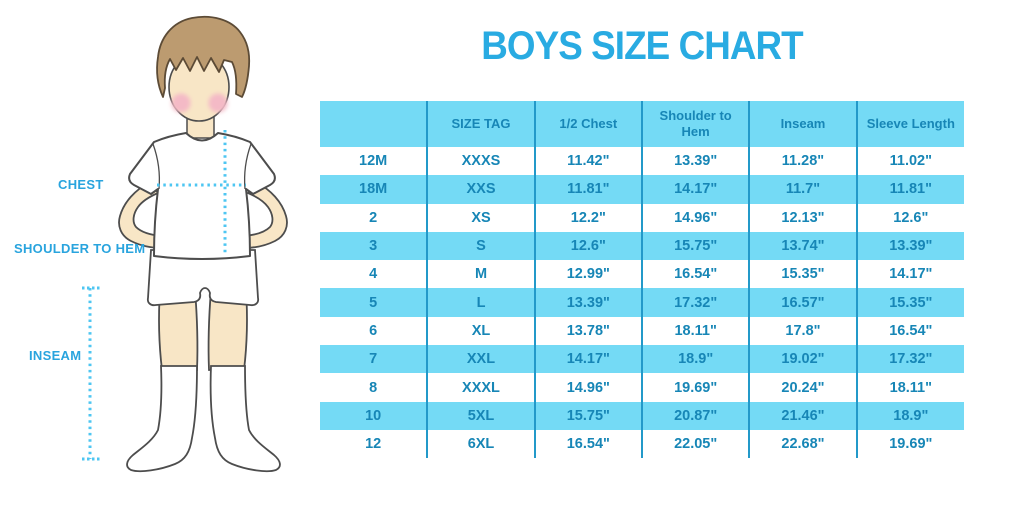  What do you see at coordinates (802, 246) in the screenshot?
I see `table-cell: 13.74"` at bounding box center [802, 246].